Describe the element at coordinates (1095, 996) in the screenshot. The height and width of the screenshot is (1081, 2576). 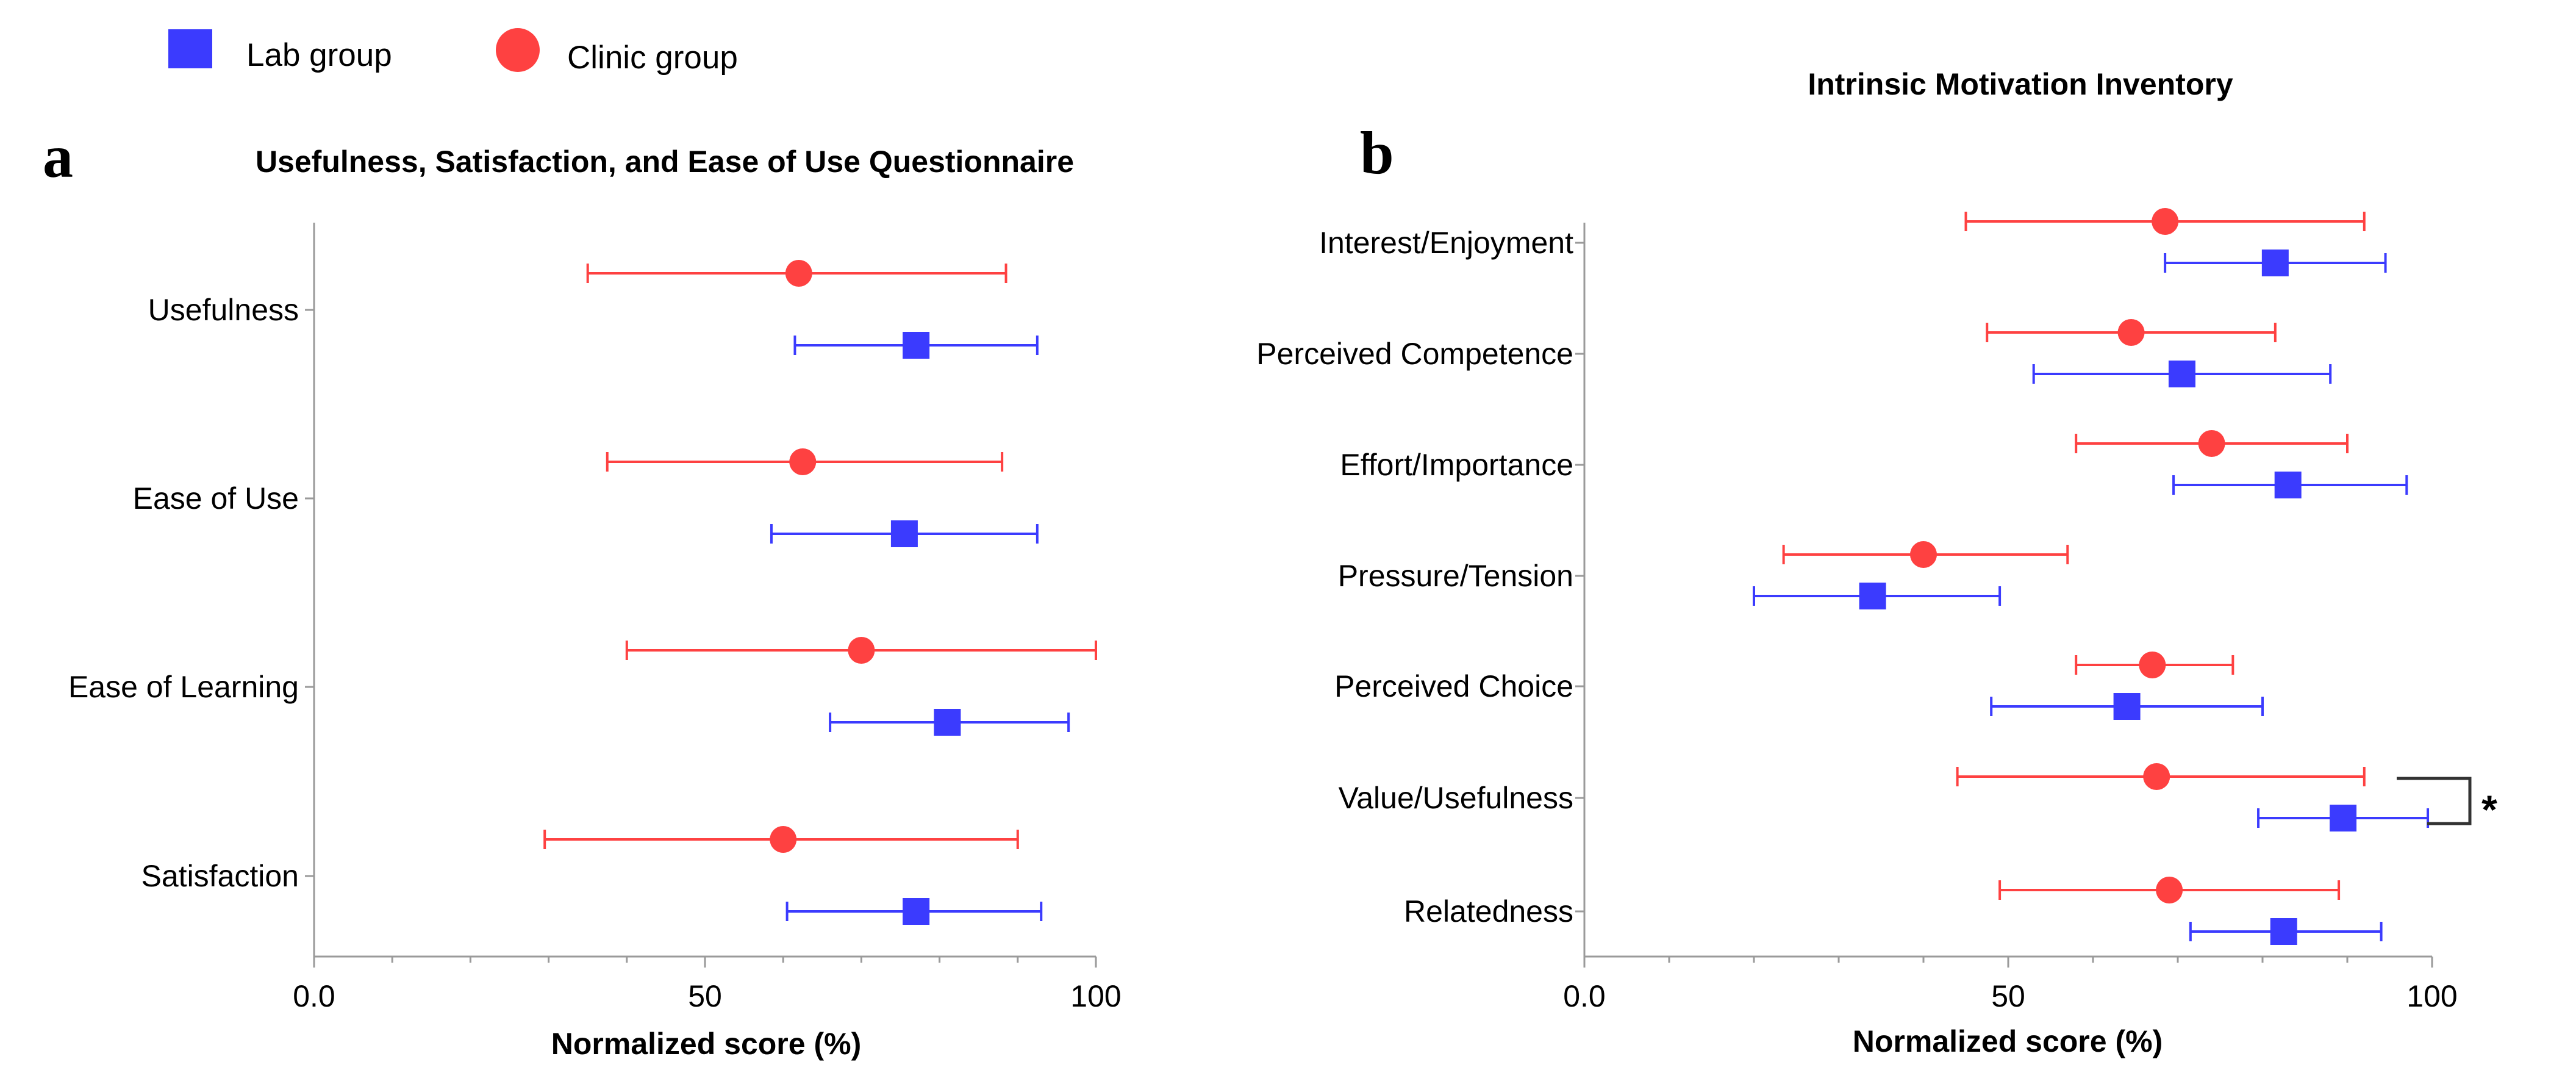
I see `panel-a-x-tick-label: 100` at that location.